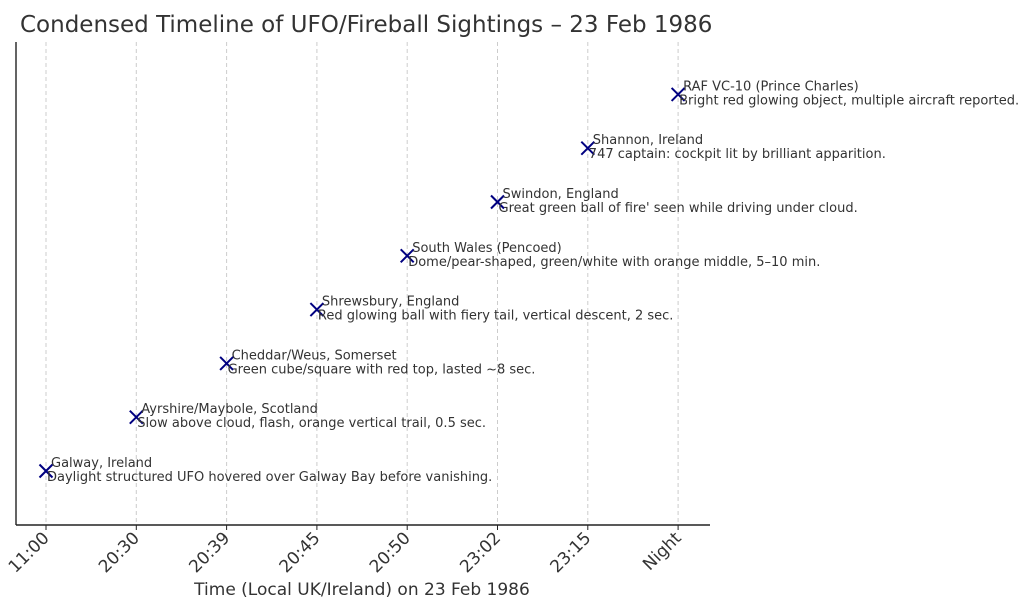 This screenshot has width=1024, height=614. Describe the element at coordinates (361, 590) in the screenshot. I see `x-axis-label: Time (Local UK/Ireland) on 23 Feb 1986` at that location.